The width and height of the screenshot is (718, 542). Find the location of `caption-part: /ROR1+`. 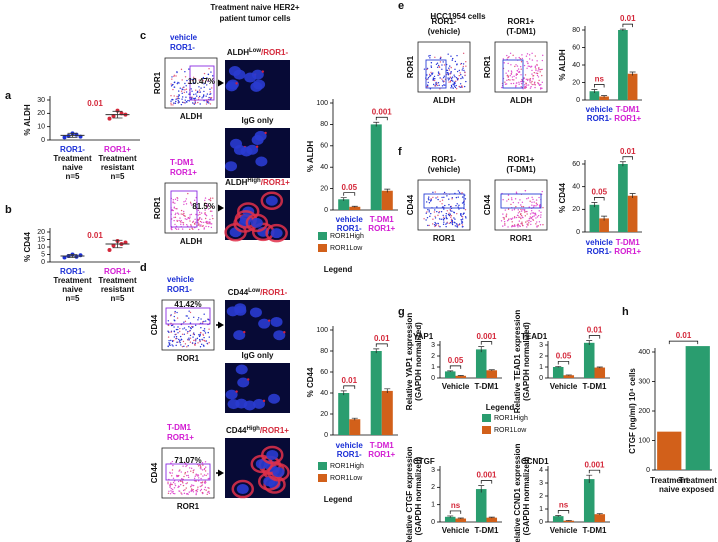

caption-part: /ROR1+ is located at coordinates (275, 182).